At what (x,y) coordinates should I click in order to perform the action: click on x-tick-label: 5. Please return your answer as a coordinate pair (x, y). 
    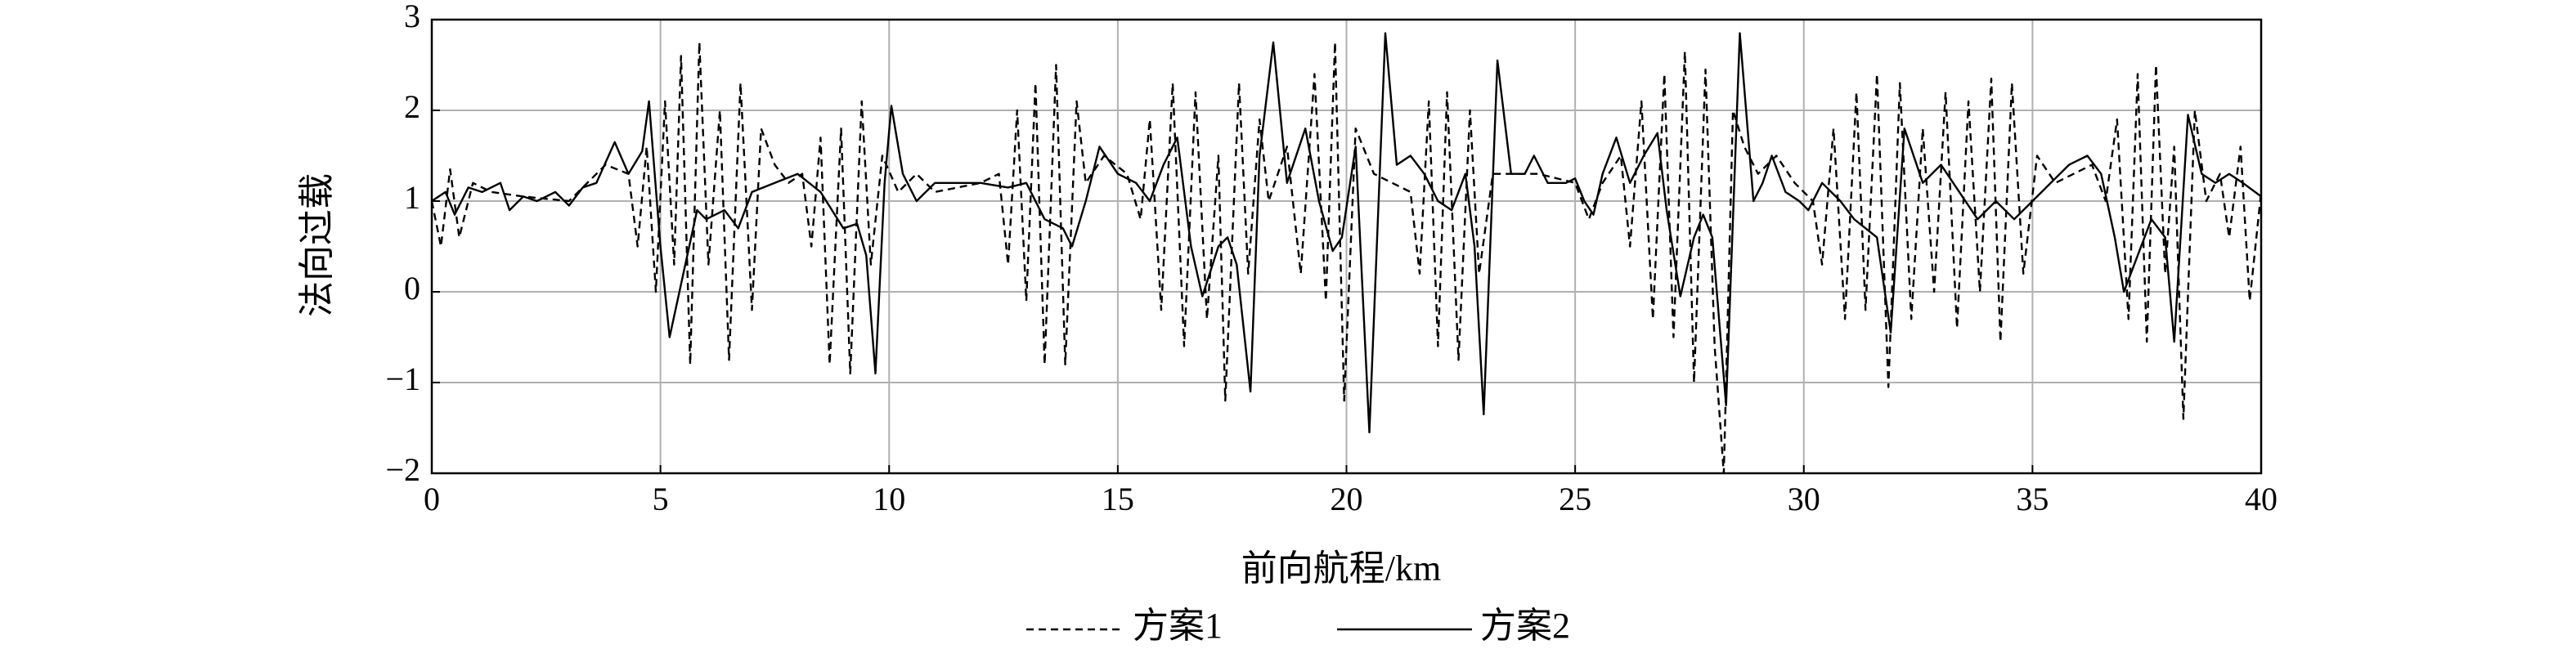
    Looking at the image, I should click on (661, 499).